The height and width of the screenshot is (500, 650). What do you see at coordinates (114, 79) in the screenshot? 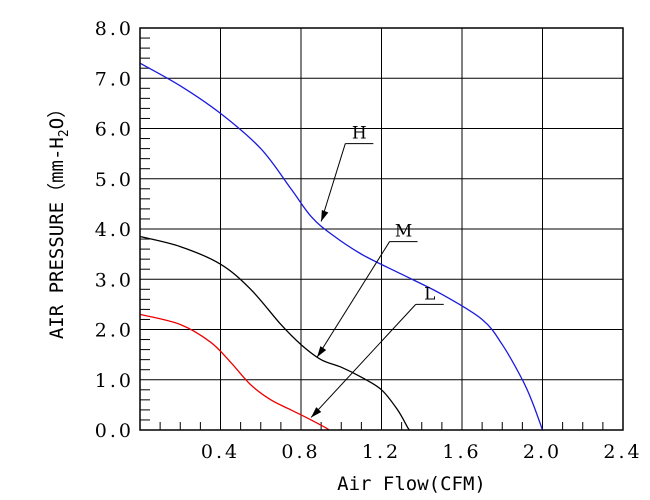
I see `y-tick-label: 7.0` at bounding box center [114, 79].